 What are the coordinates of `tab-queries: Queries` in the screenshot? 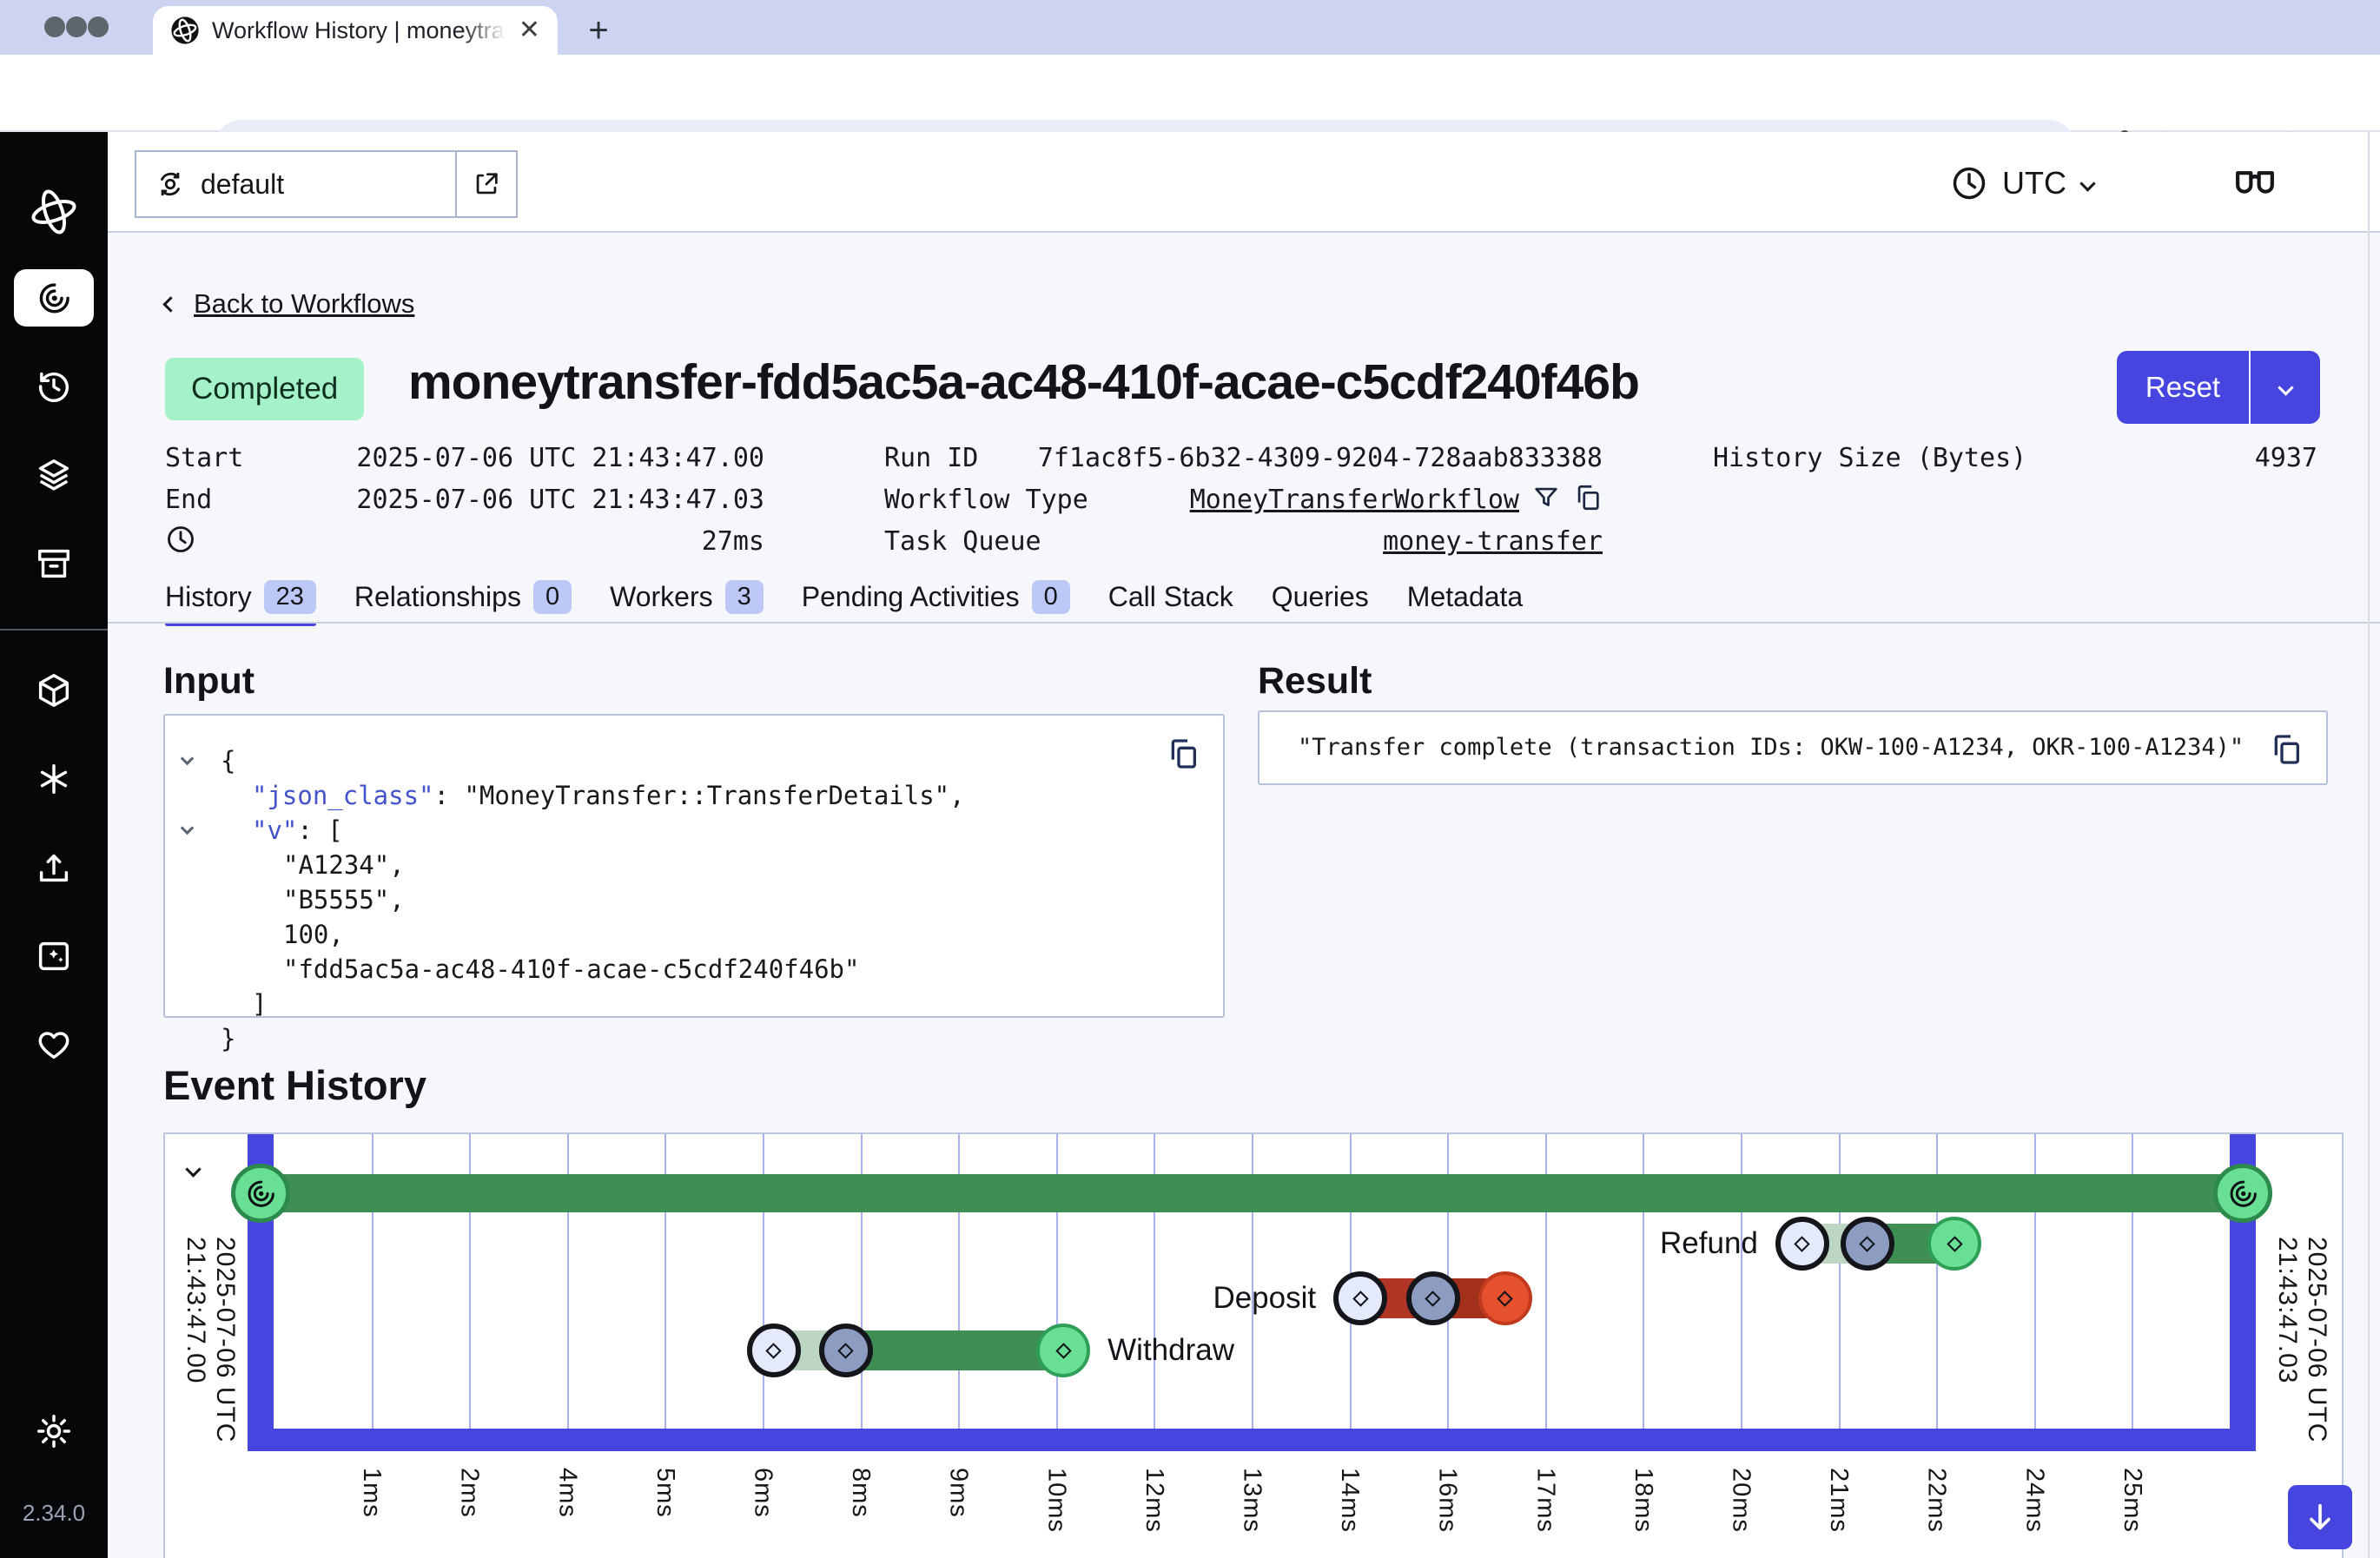 It's located at (1320, 603).